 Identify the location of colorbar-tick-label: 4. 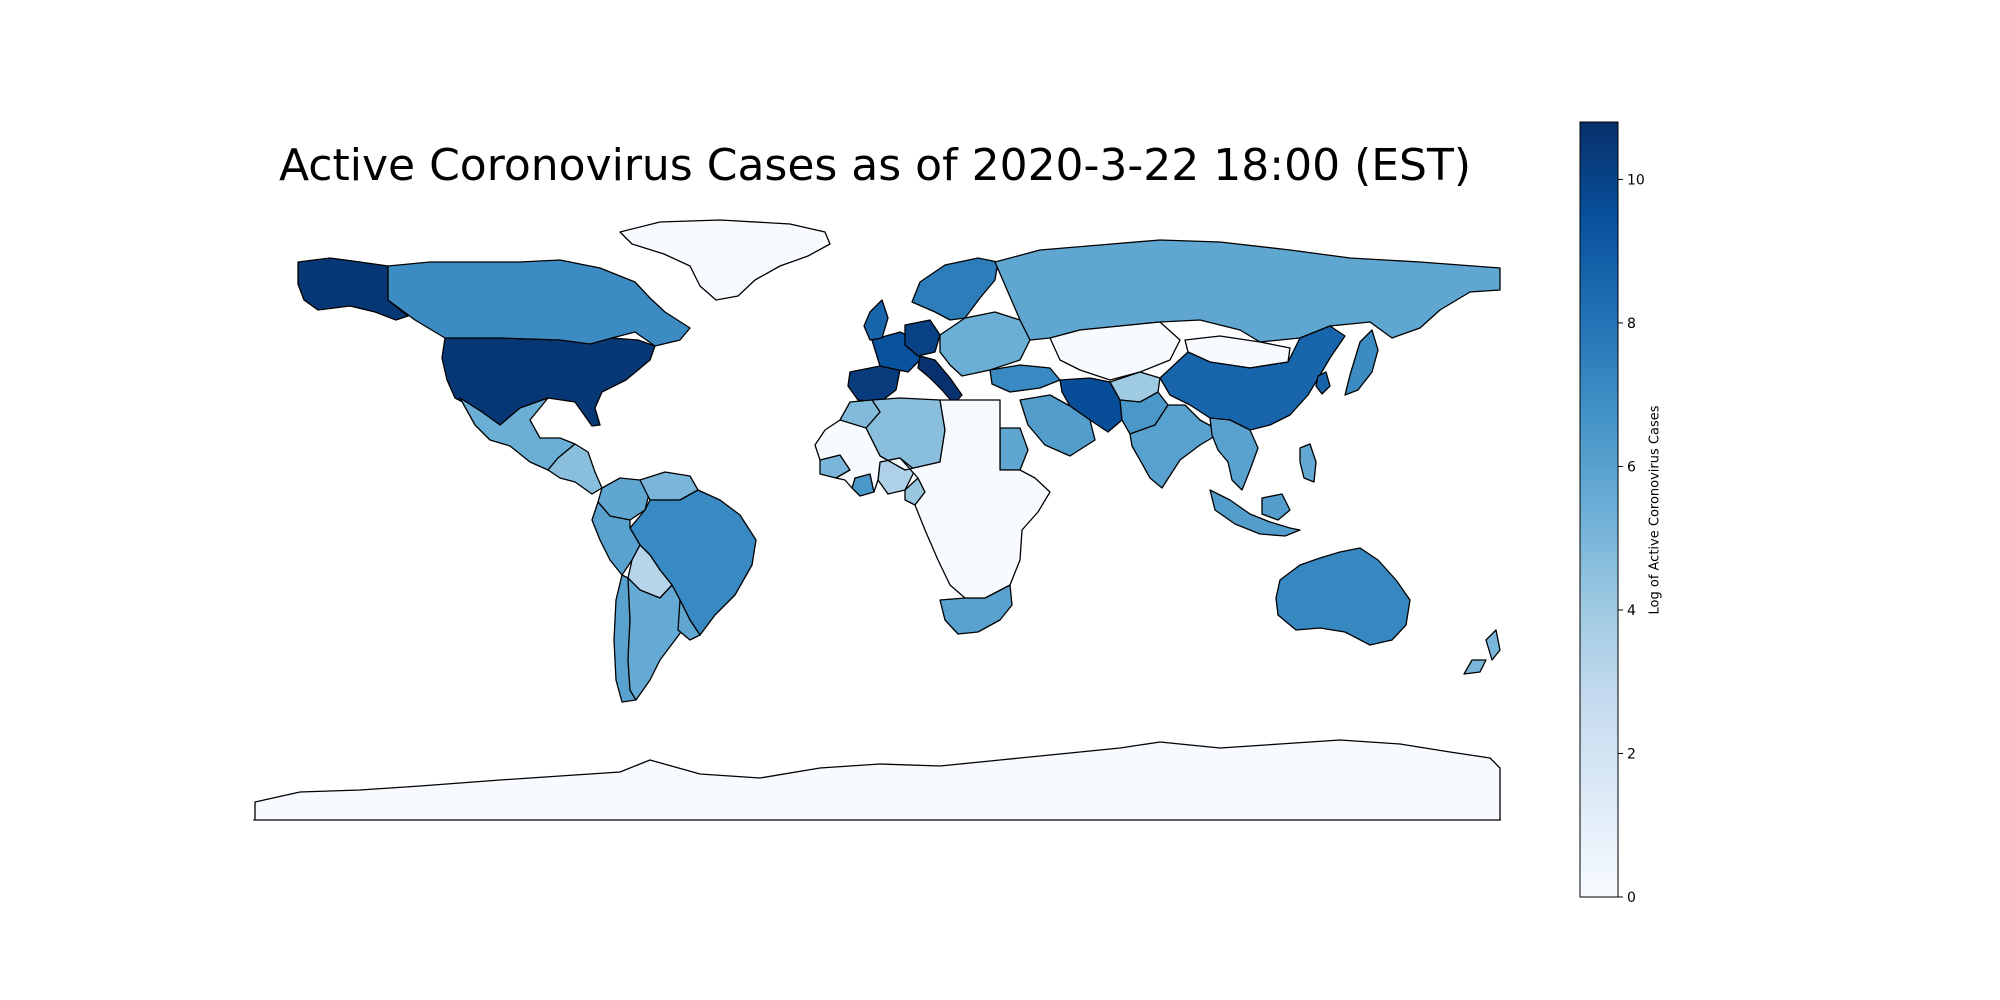
(1631, 611).